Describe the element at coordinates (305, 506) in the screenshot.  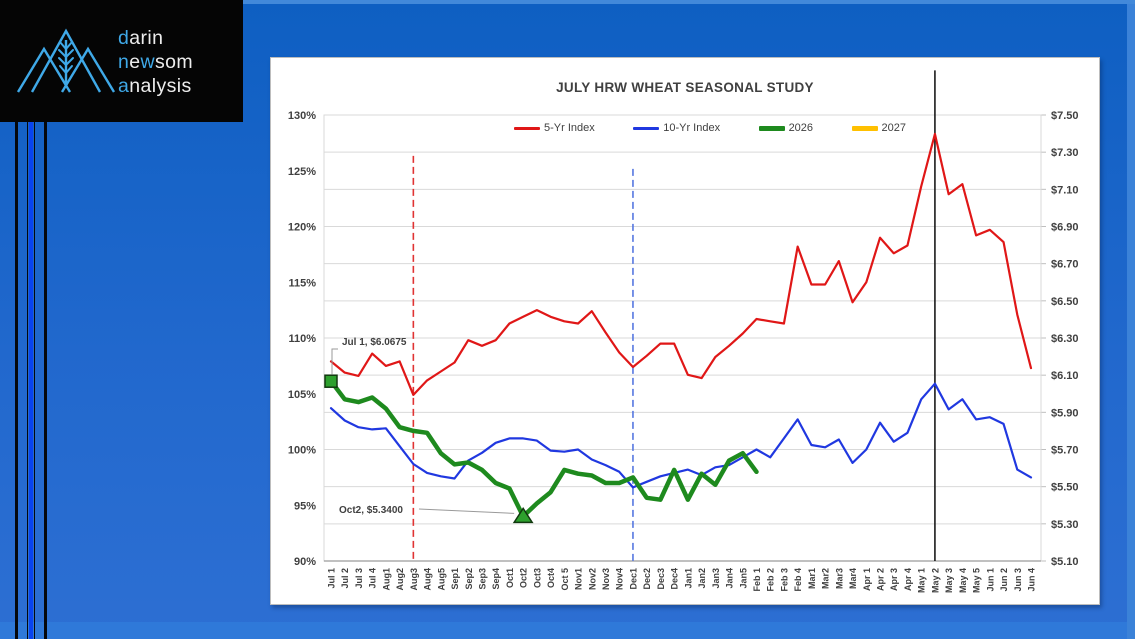
I see `left-axis-label: 95%` at that location.